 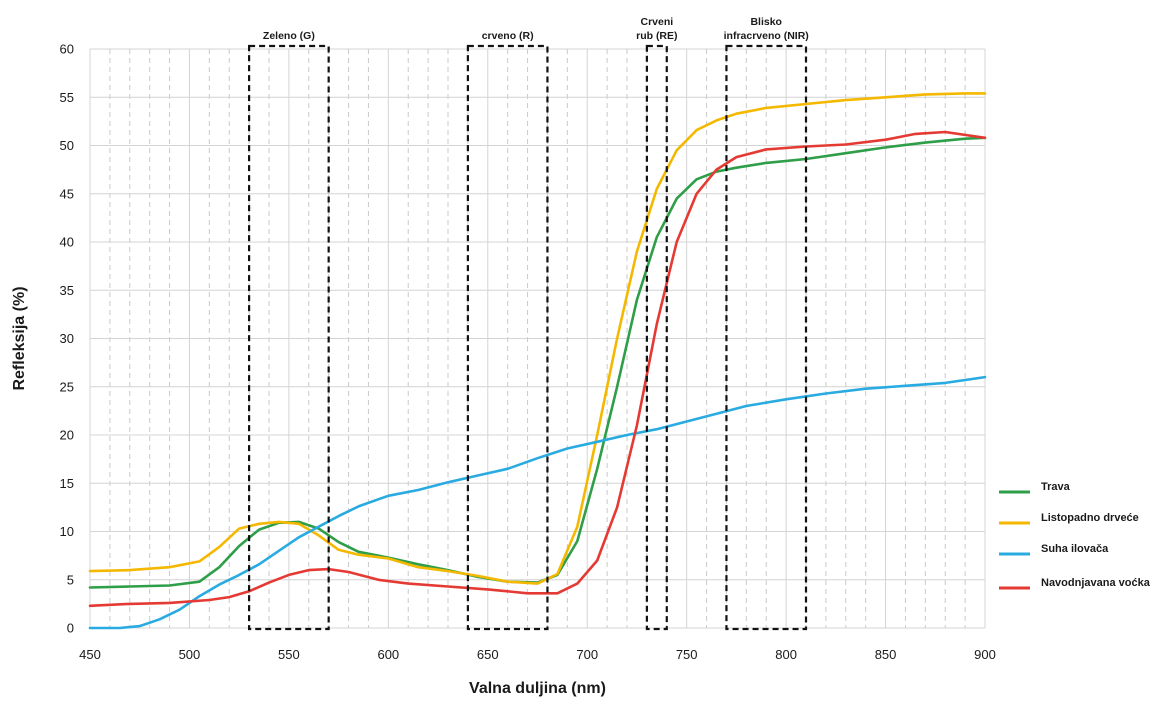 What do you see at coordinates (70, 579) in the screenshot?
I see `y-tick-label: 5` at bounding box center [70, 579].